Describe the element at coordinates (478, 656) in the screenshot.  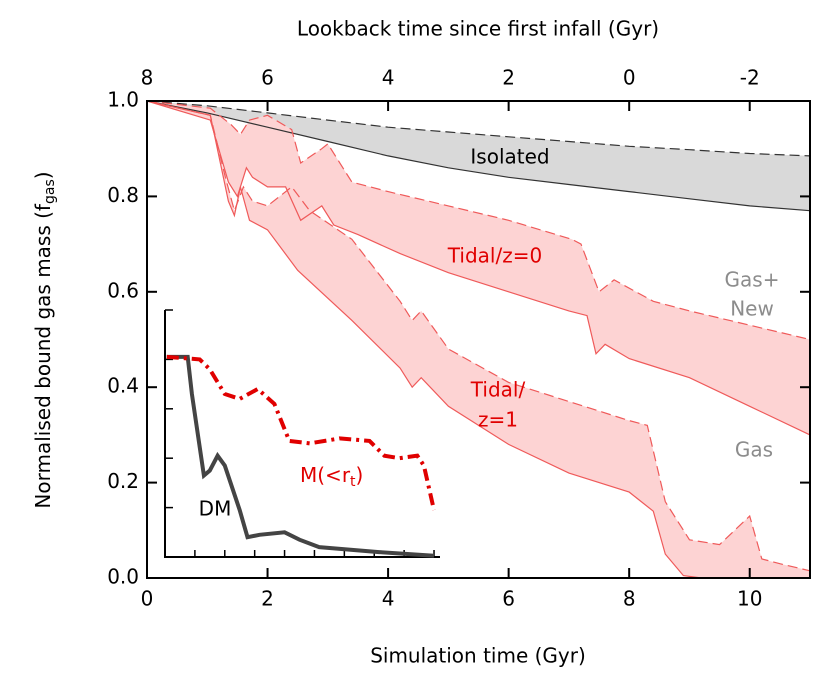
I see `x-axis-title: Simulation time (Gyr)` at that location.